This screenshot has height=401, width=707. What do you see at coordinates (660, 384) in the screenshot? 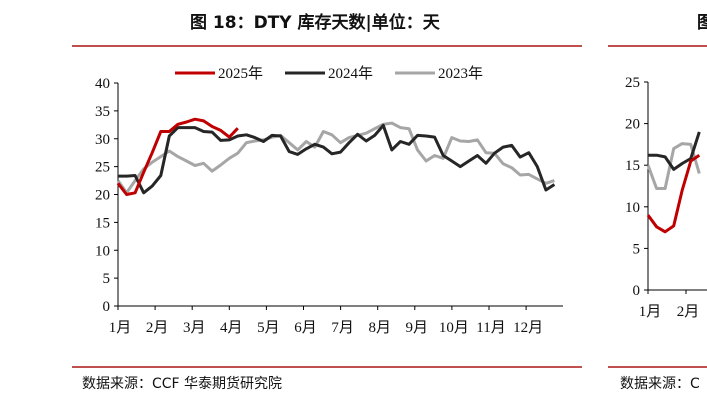
I see `source-note-2: 数据来源：C` at bounding box center [660, 384].